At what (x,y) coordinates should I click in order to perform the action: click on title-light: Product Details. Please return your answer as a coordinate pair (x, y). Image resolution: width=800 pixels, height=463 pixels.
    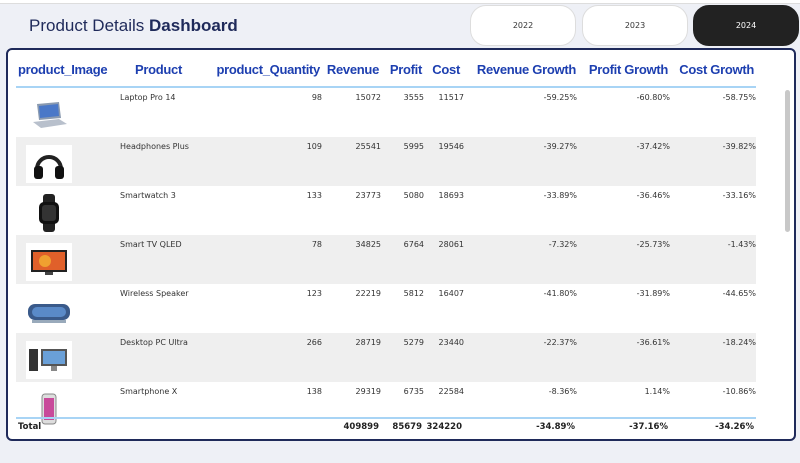
    Looking at the image, I should click on (87, 25).